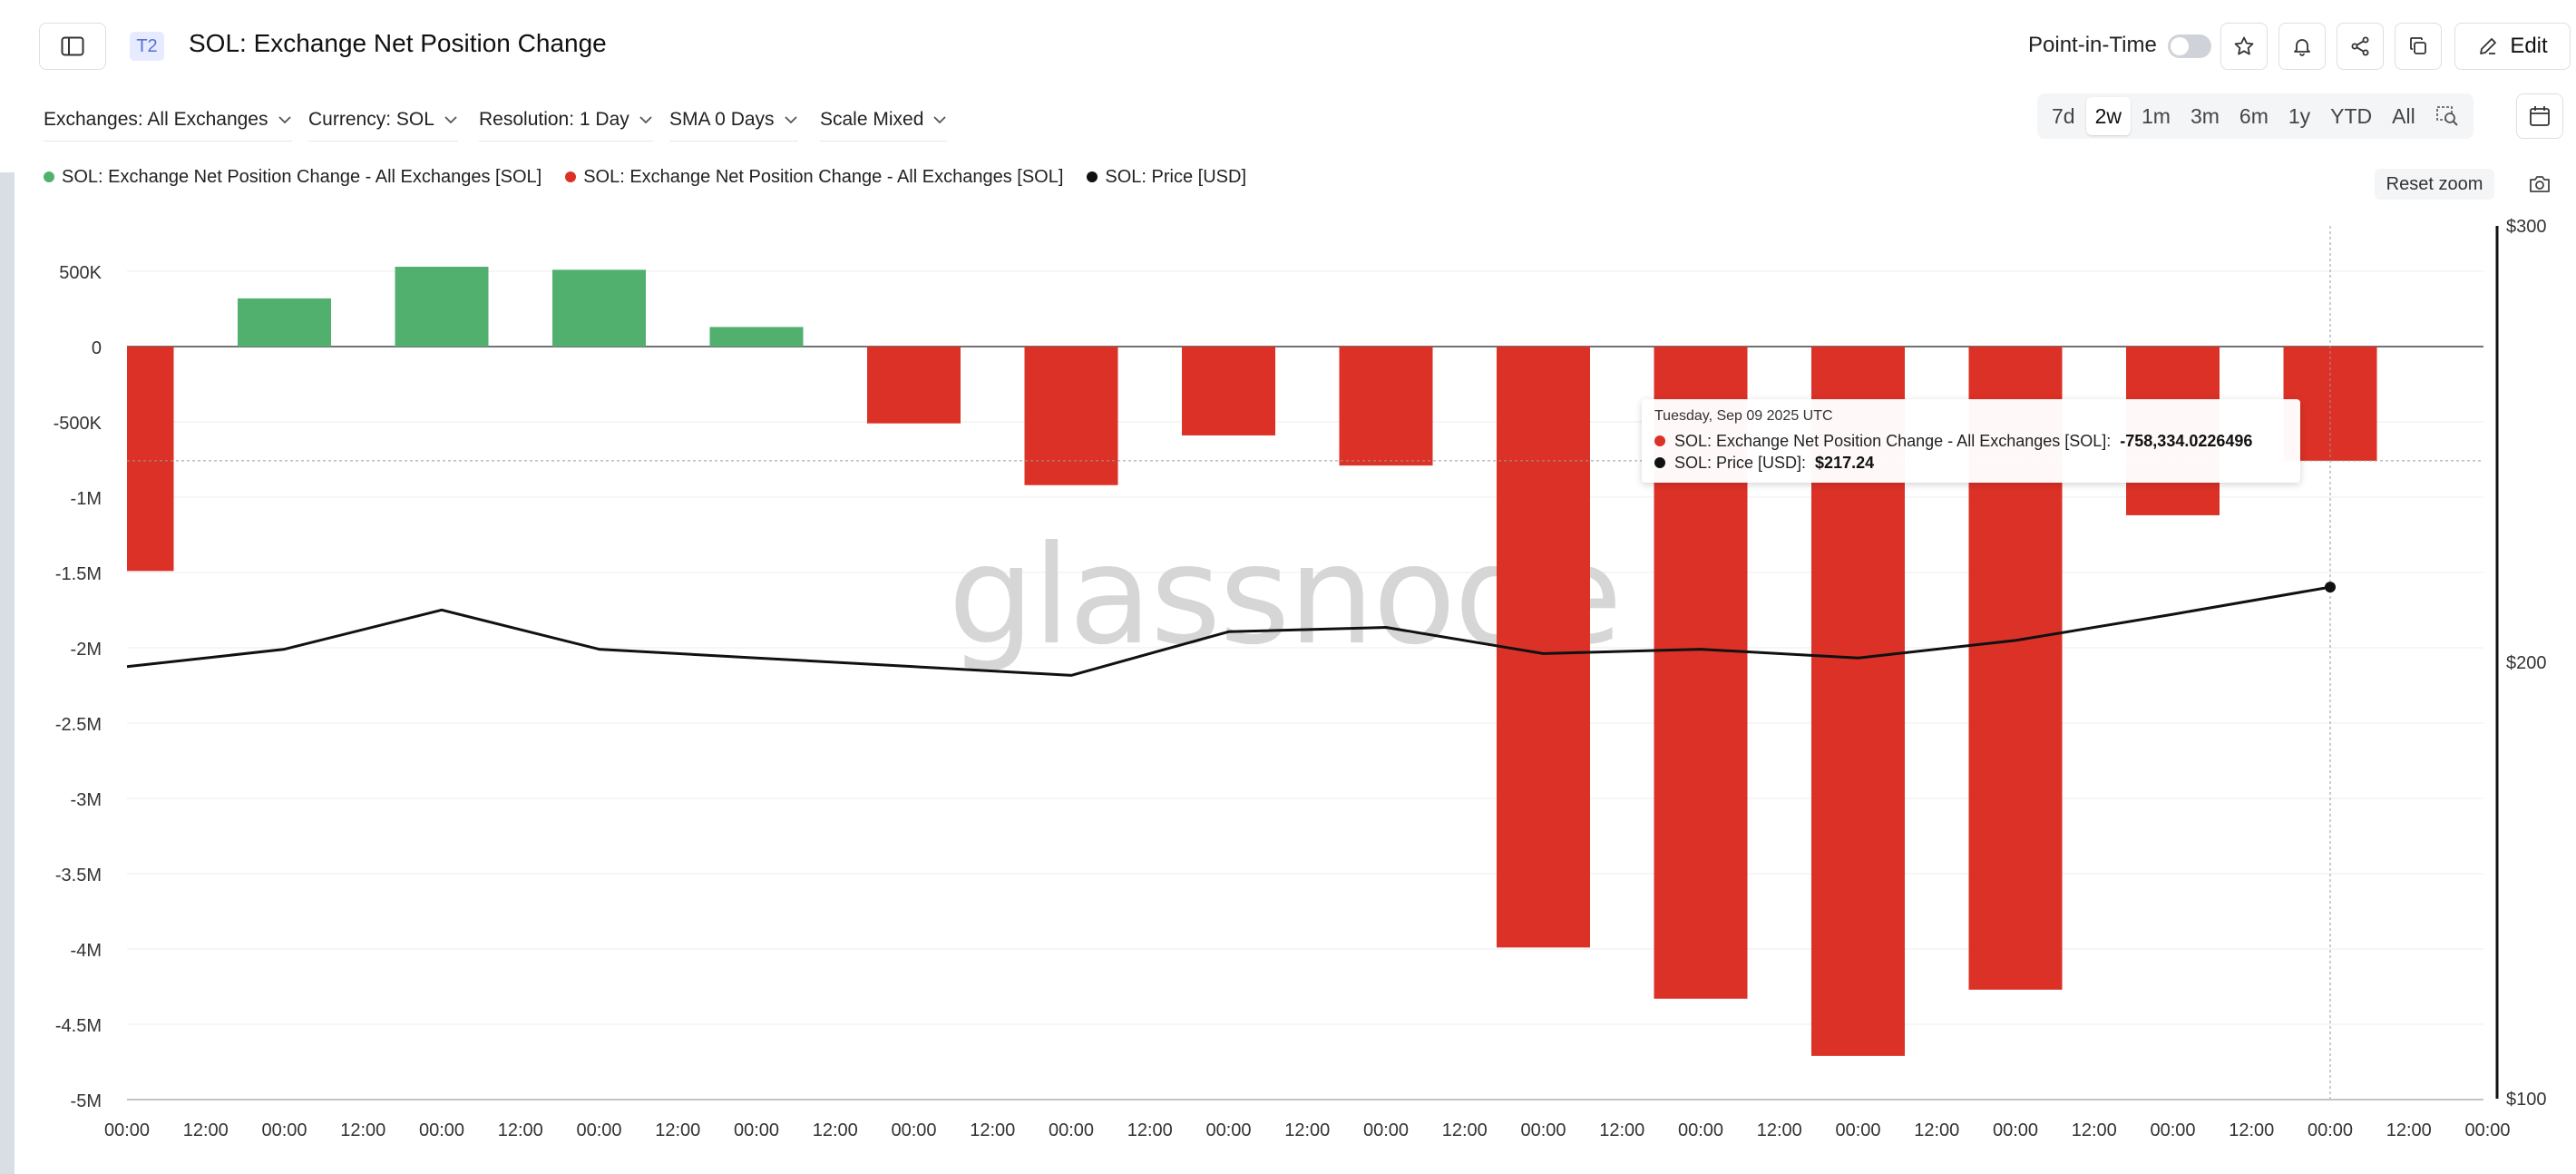 This screenshot has height=1174, width=2576. I want to click on price-line, so click(1228, 631).